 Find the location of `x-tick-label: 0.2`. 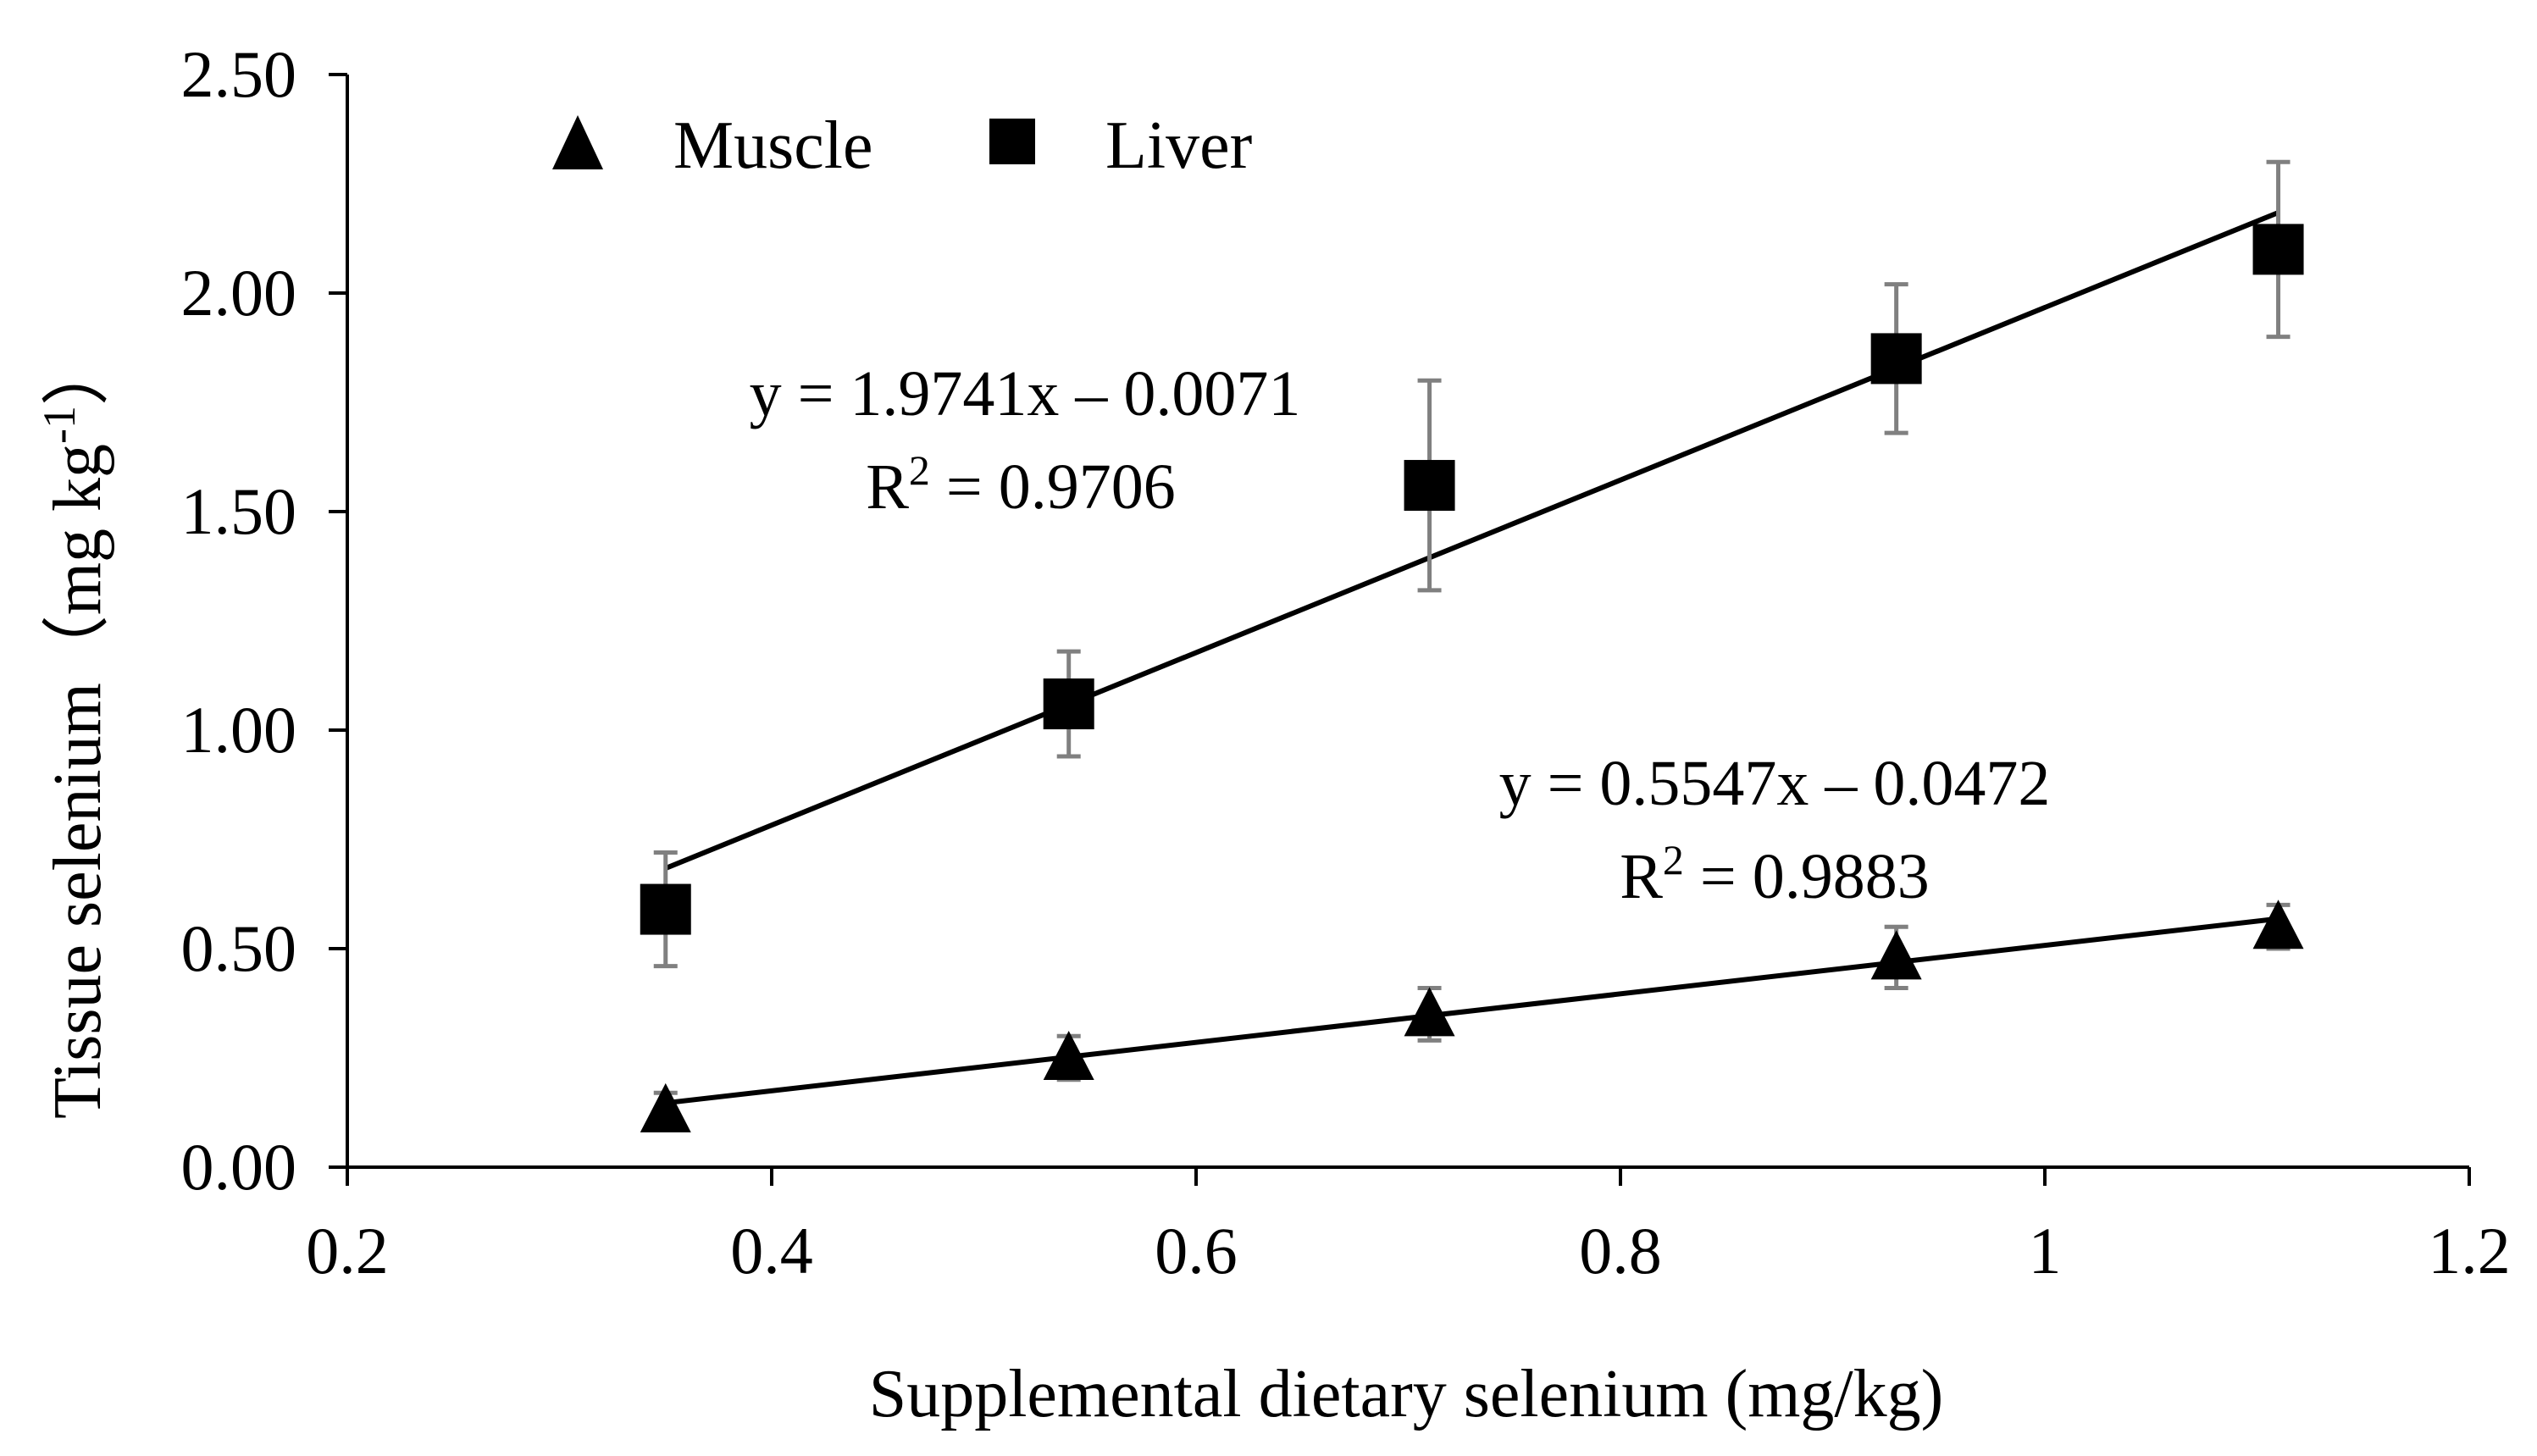

x-tick-label: 0.2 is located at coordinates (347, 1250).